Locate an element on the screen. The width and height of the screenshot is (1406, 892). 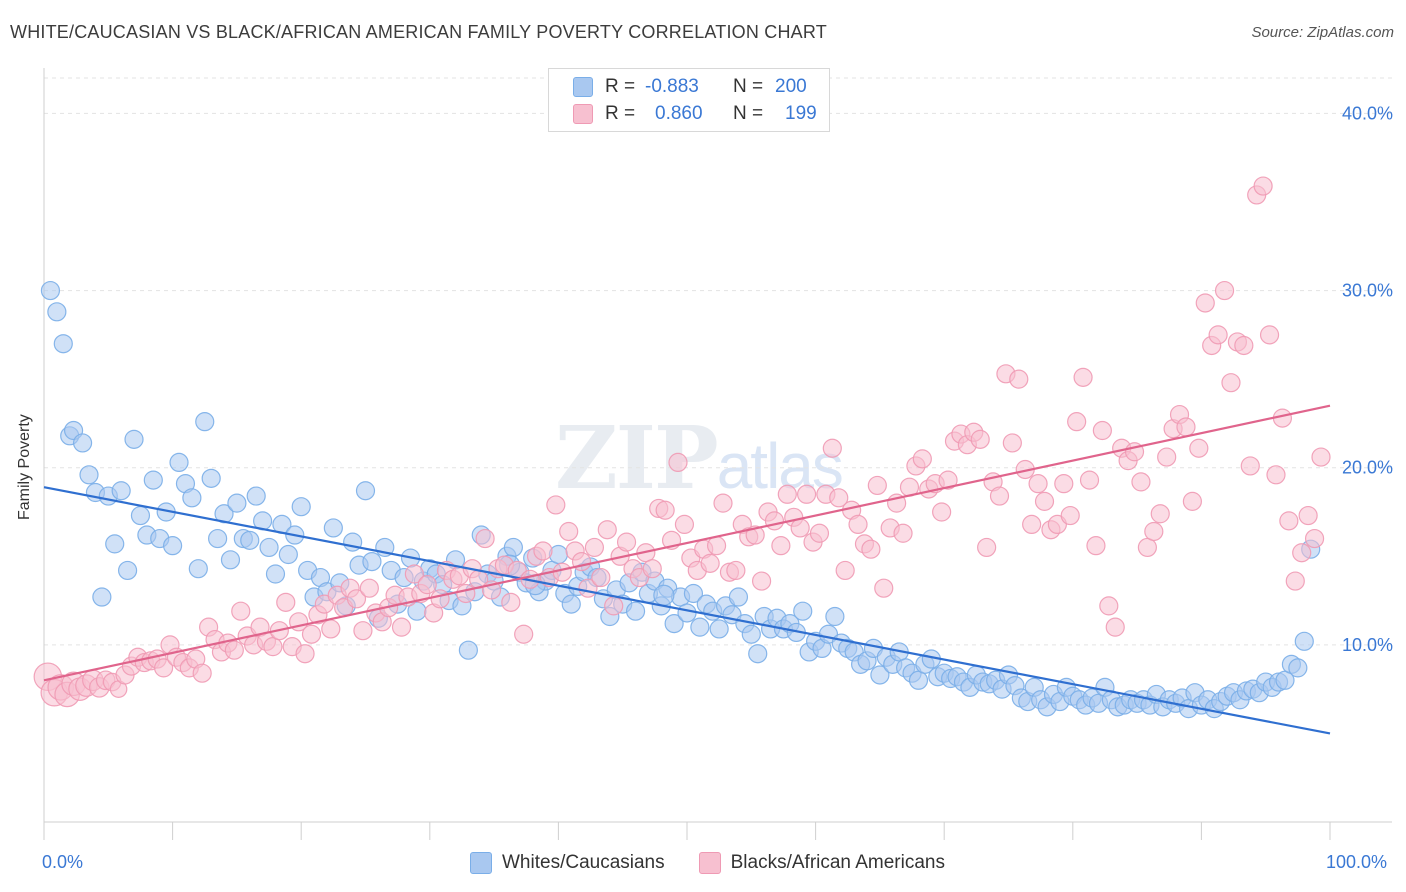
source-label: Source: ZipAtlas.com is located at coordinates (1322, 32).